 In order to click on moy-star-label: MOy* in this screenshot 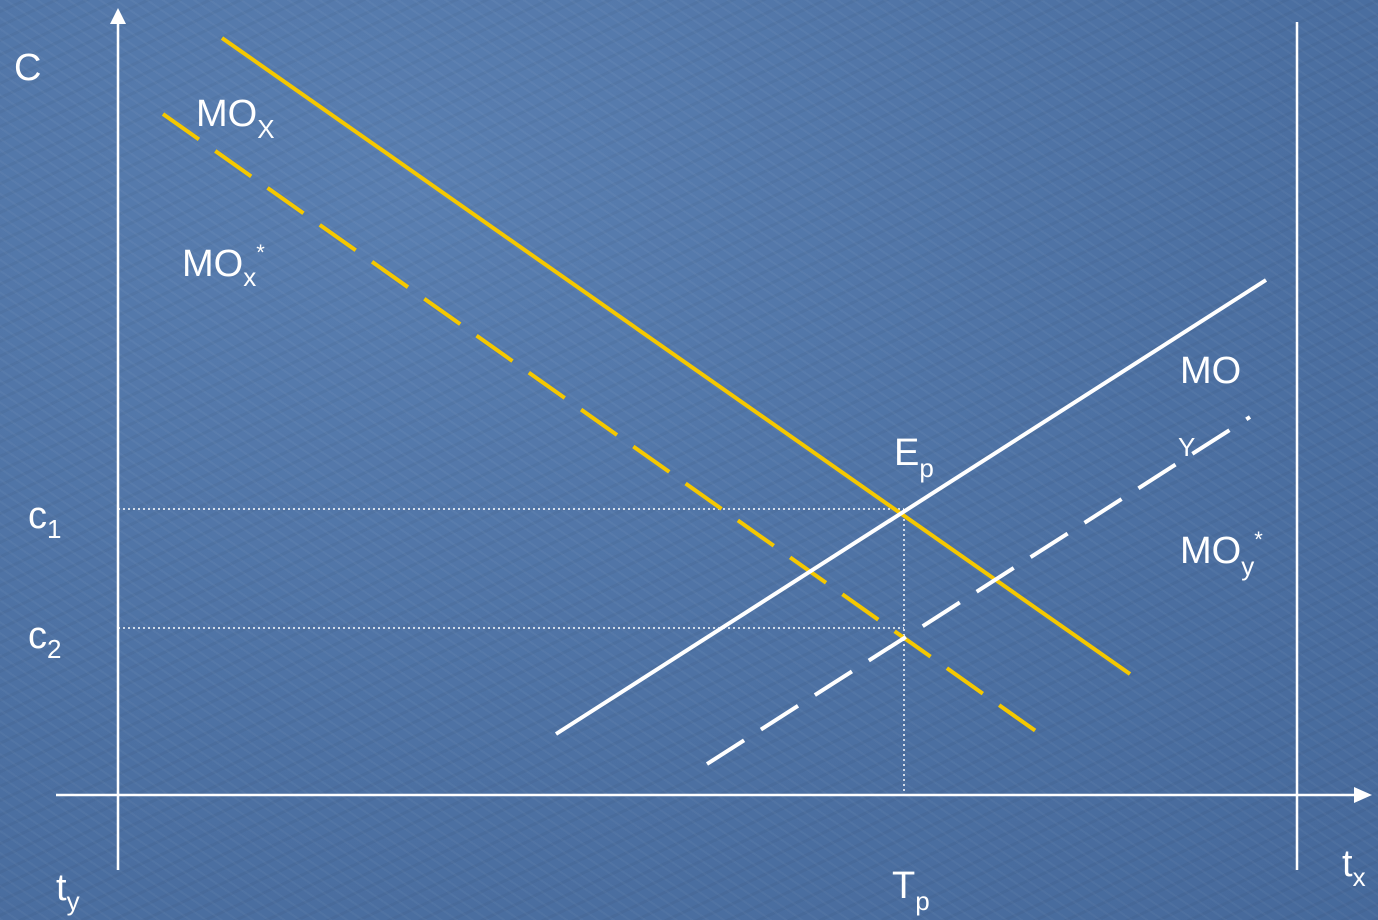, I will do `click(1221, 554)`.